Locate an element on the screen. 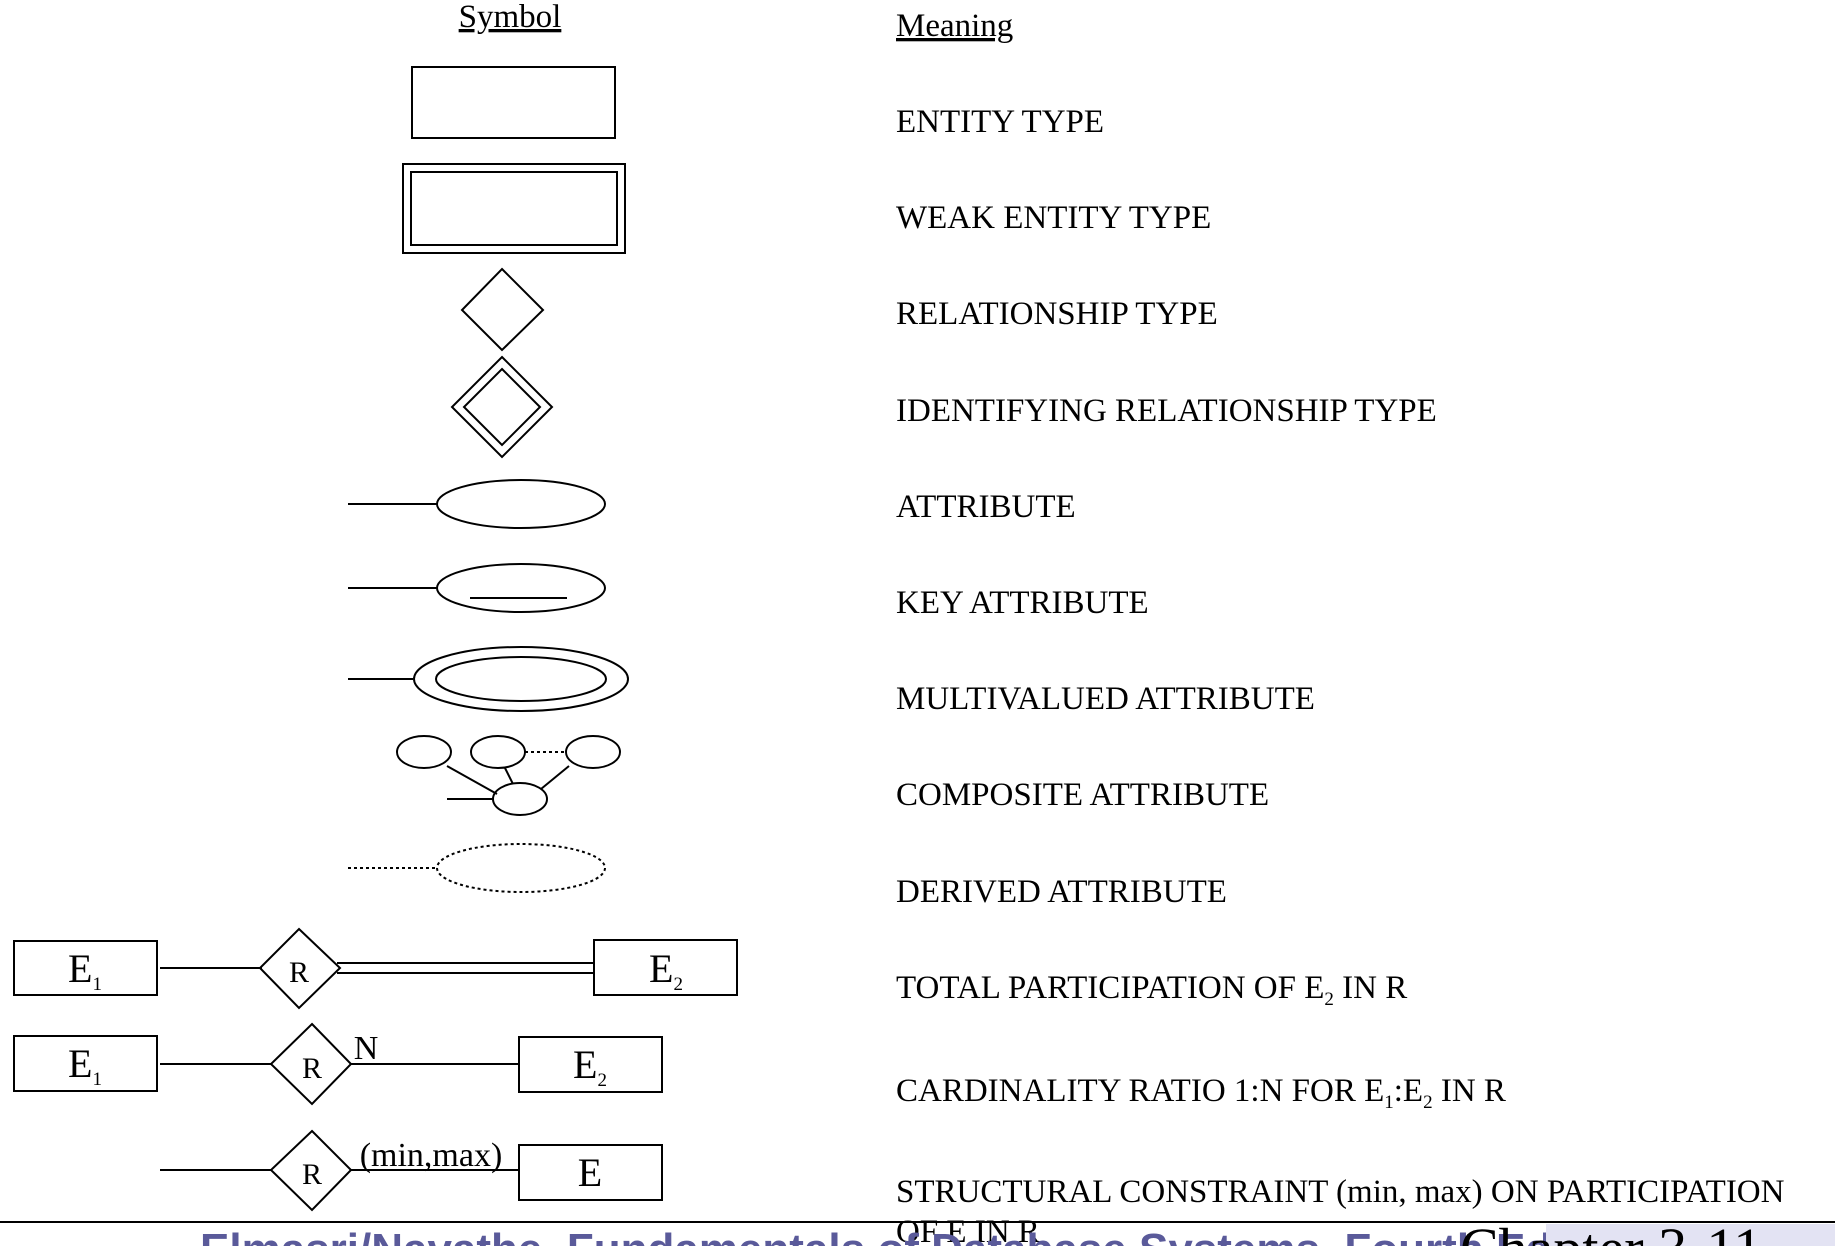  e-label: E is located at coordinates (590, 1172).